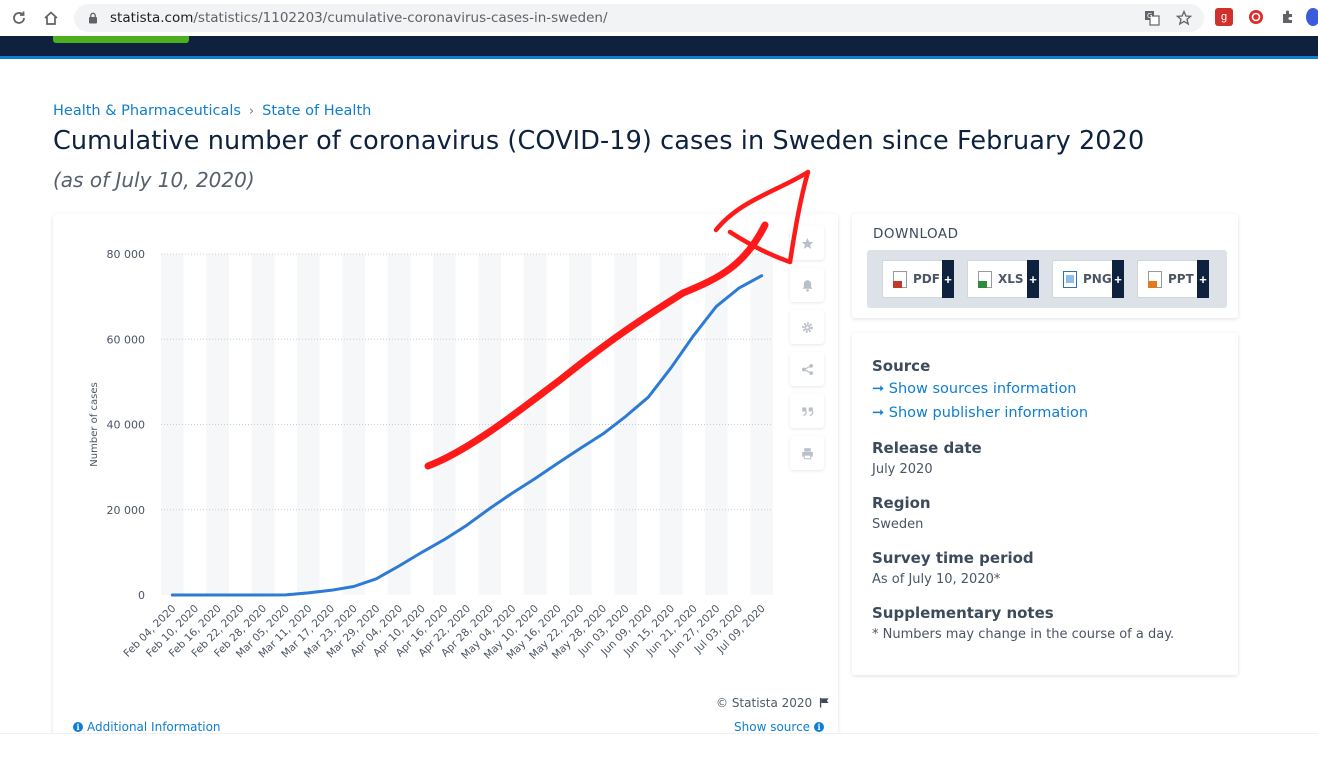 Image resolution: width=1318 pixels, height=760 pixels. I want to click on pdf-plus-icon: +, so click(948, 279).